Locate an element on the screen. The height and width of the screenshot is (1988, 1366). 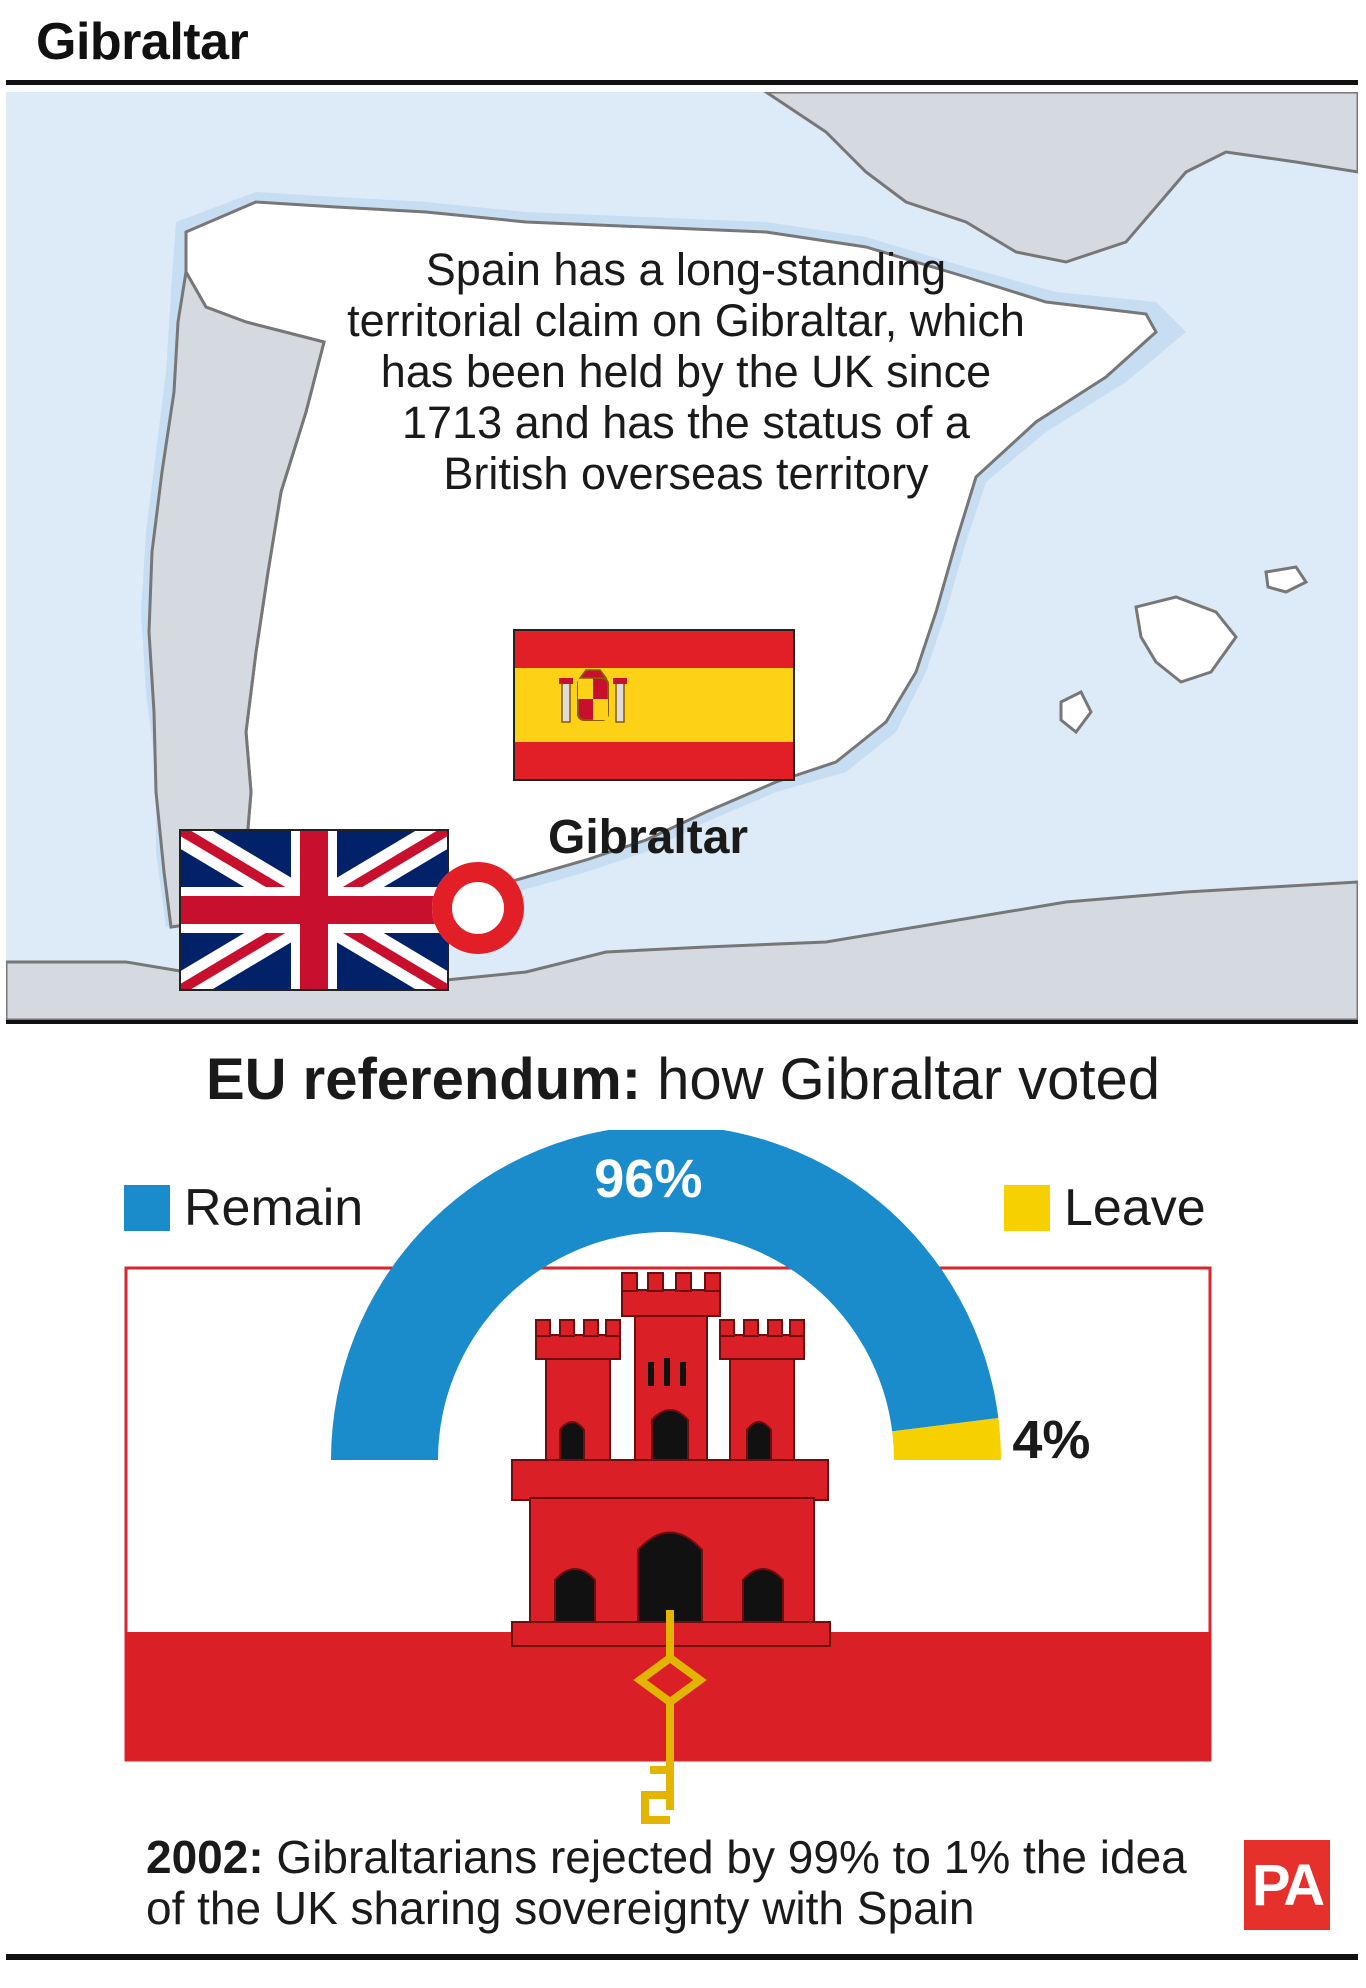
legend-label-remain: Remain is located at coordinates (274, 1208).